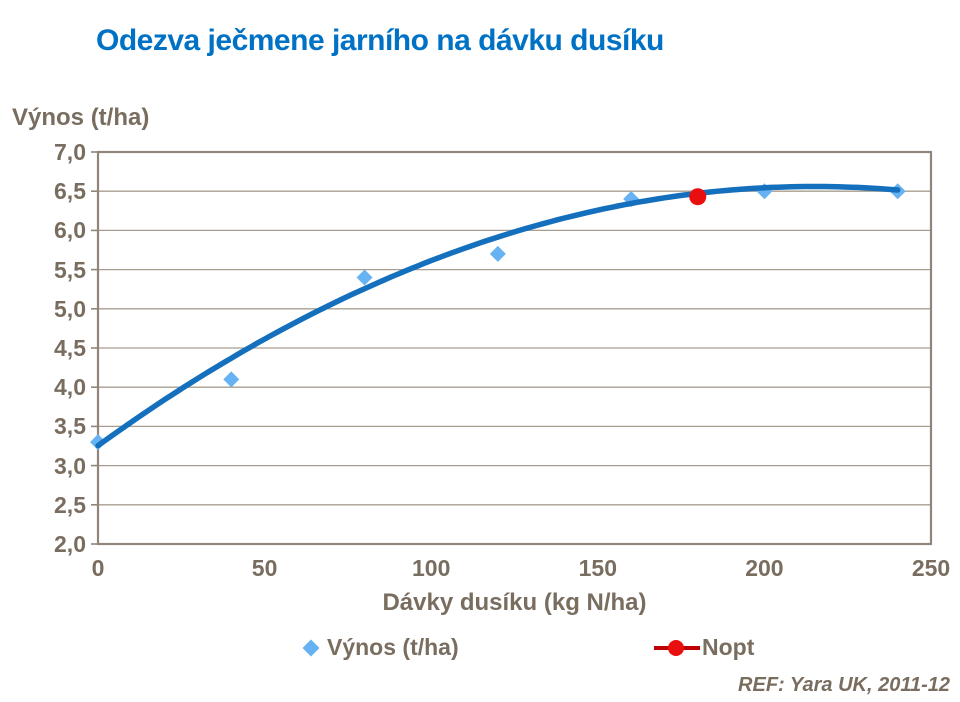 This screenshot has height=702, width=960. What do you see at coordinates (514, 602) in the screenshot?
I see `x-axis-title: Dávky dusíku (kg N/ha)` at bounding box center [514, 602].